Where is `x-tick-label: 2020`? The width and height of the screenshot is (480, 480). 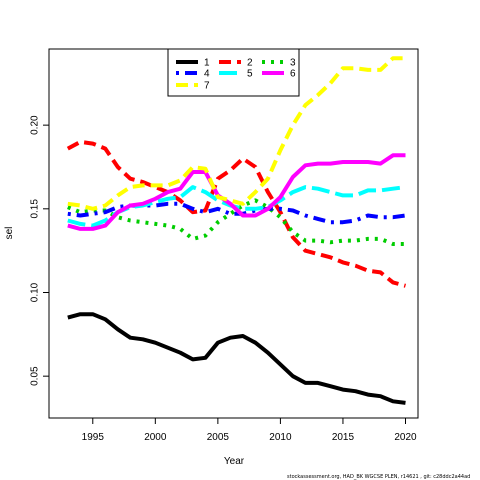
x-tick-label: 2020 is located at coordinates (405, 437).